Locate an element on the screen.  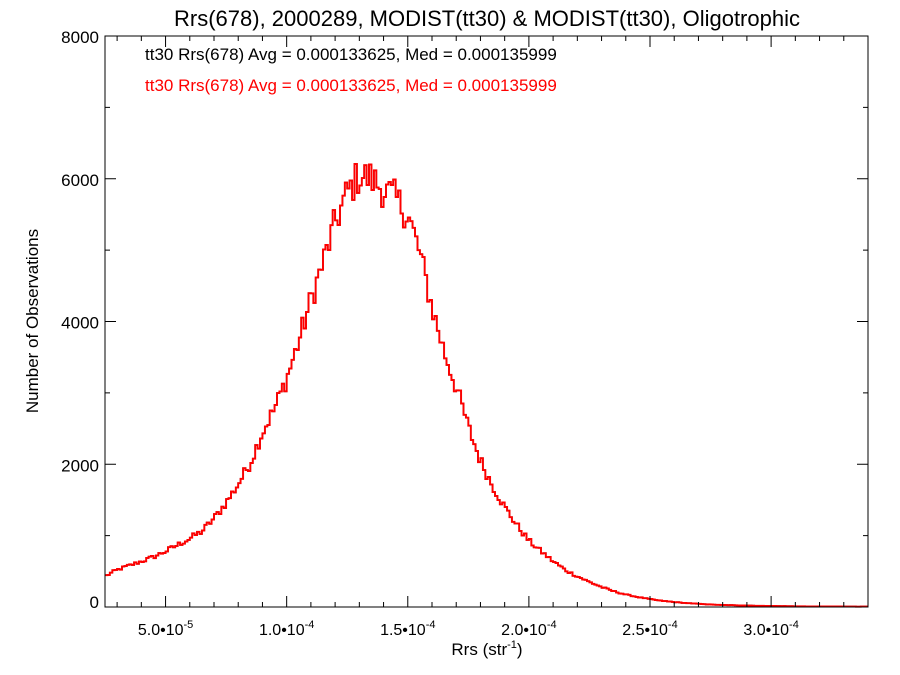
y-tick-label: 4000 is located at coordinates (80, 323).